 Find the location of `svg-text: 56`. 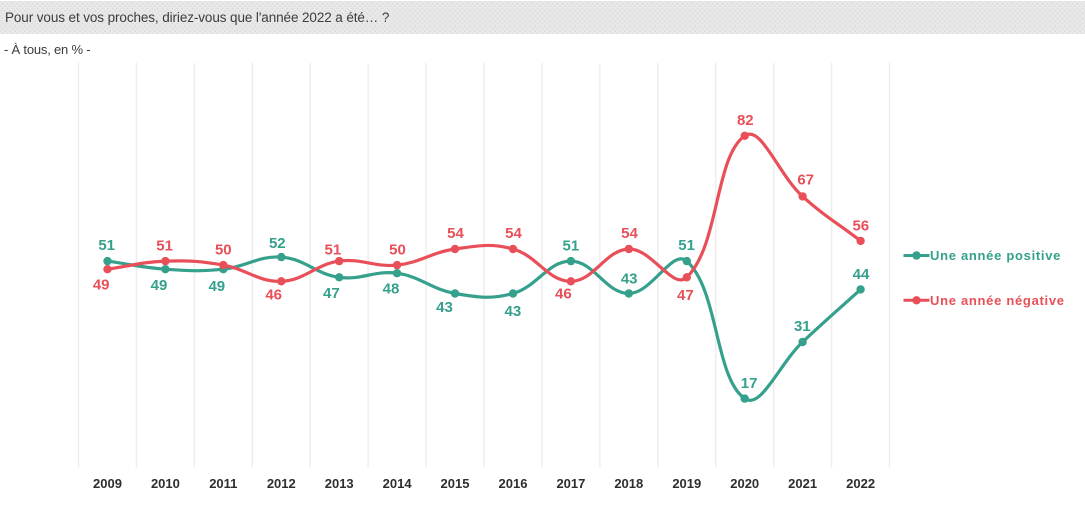

svg-text: 56 is located at coordinates (860, 225).